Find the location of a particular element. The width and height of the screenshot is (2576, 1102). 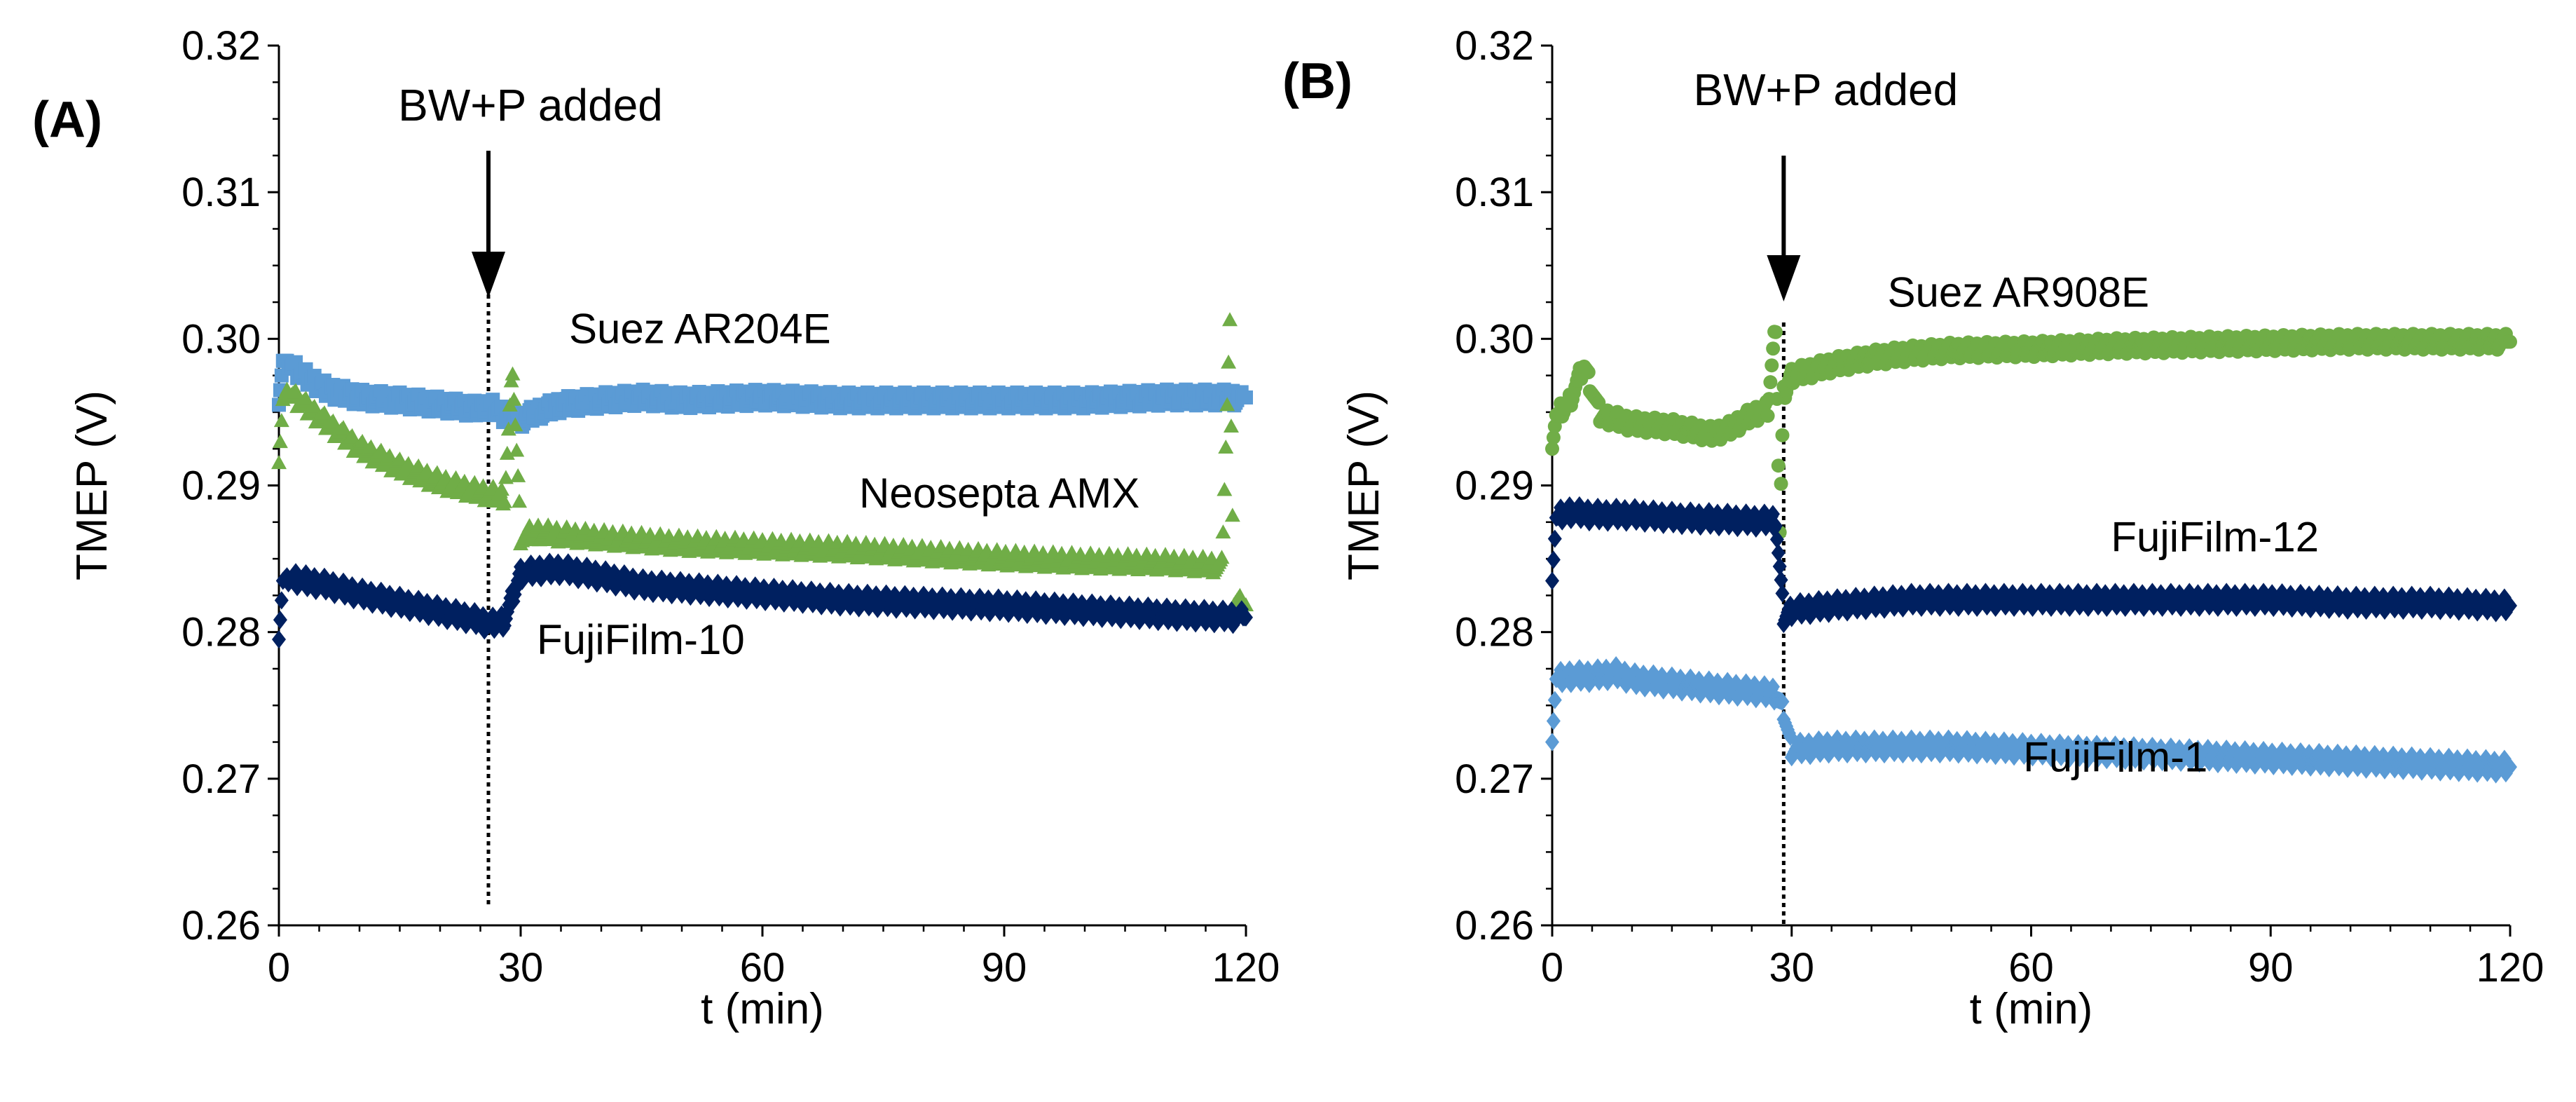

series-label: FujiFilm-1 is located at coordinates (2115, 756).